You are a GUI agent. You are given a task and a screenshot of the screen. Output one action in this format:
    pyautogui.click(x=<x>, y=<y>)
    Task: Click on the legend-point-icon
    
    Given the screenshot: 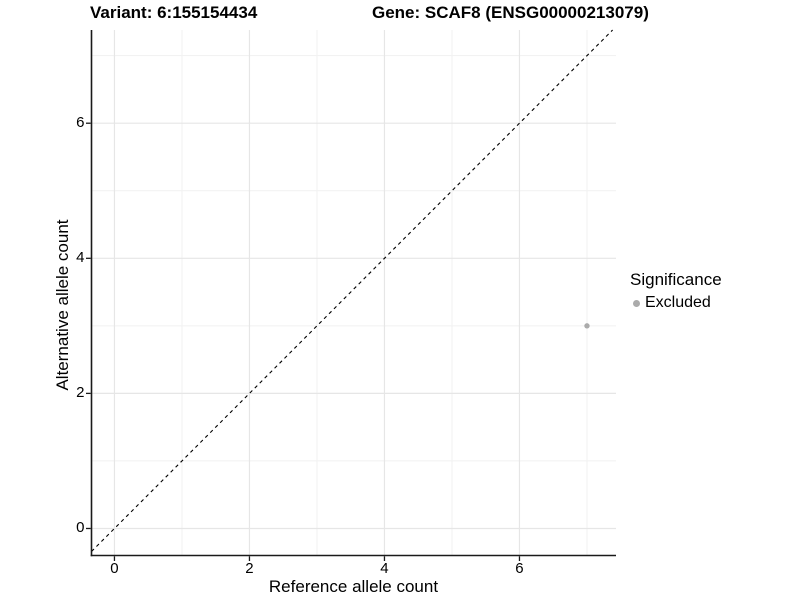 What is the action you would take?
    pyautogui.click(x=636, y=303)
    